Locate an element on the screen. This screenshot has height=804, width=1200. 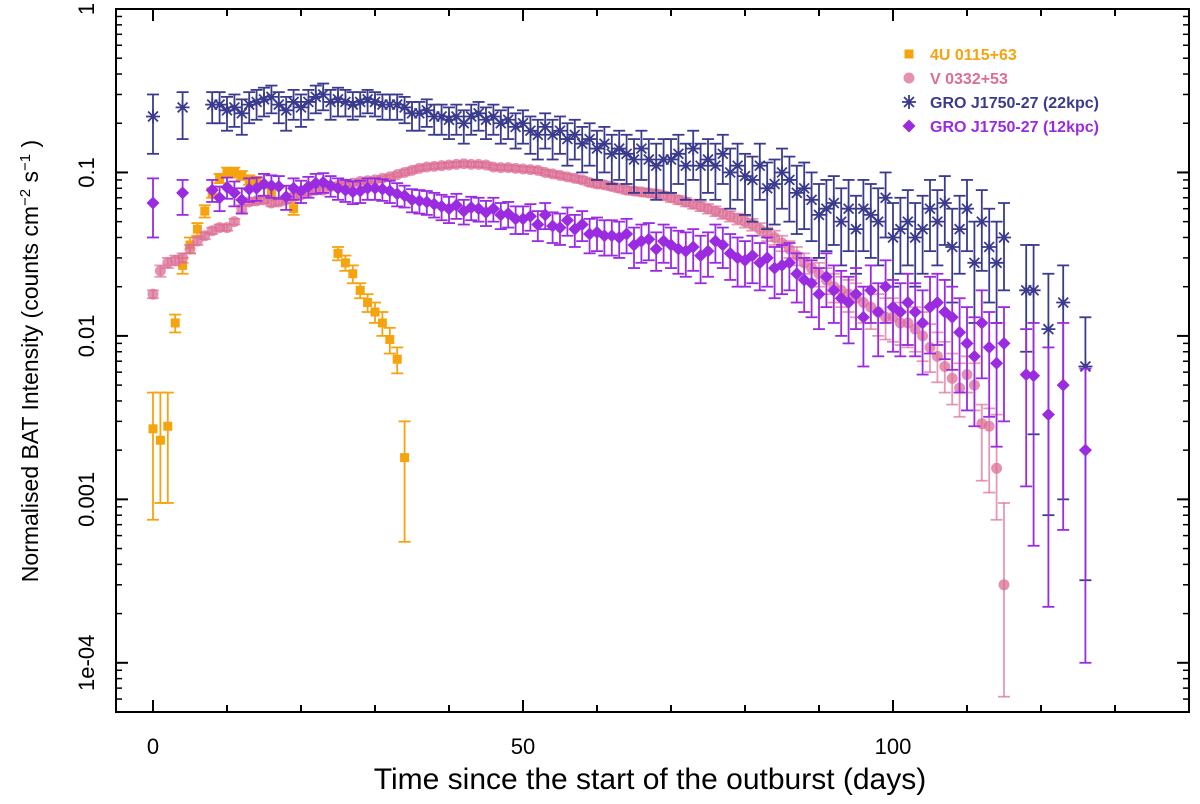
legend-marker-square is located at coordinates (909, 54).